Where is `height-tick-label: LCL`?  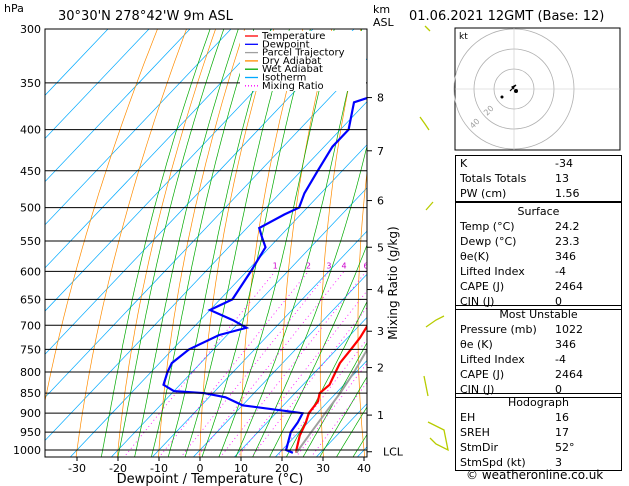 height-tick-label: LCL is located at coordinates (393, 452).